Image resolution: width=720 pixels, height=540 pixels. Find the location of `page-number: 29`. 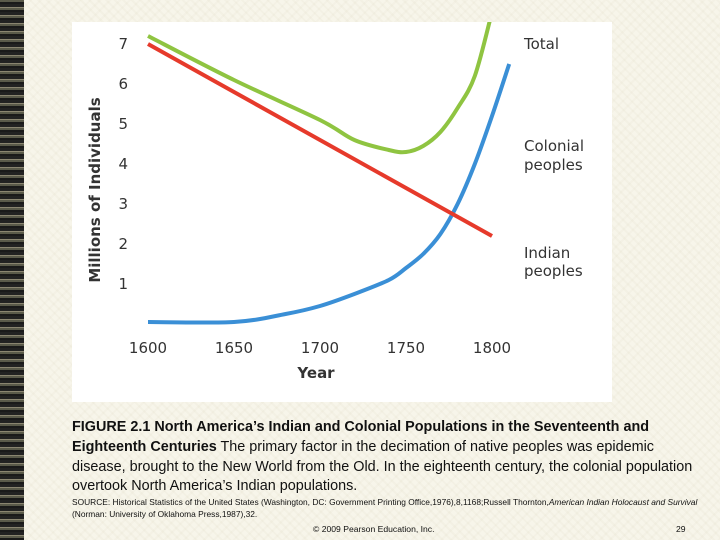

page-number: 29 is located at coordinates (681, 529).